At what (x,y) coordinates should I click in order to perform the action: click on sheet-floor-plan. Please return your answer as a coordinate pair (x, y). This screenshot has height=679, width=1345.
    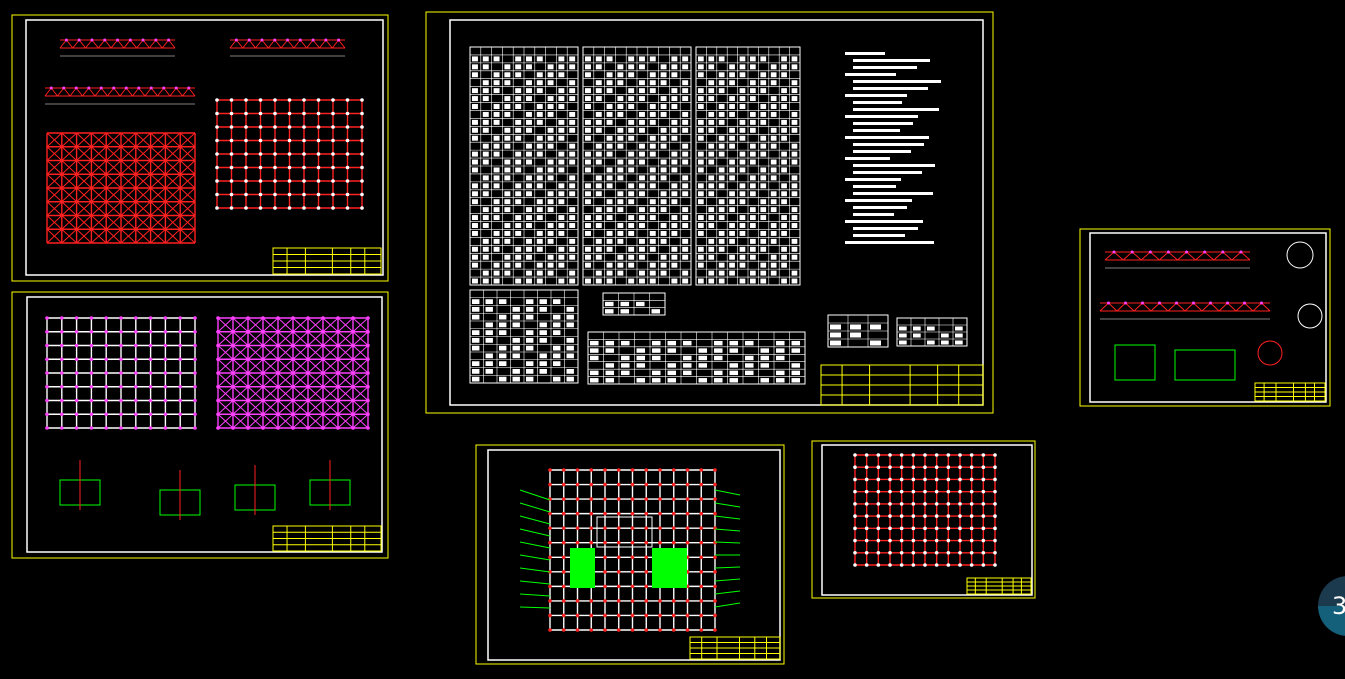
    Looking at the image, I should click on (630, 554).